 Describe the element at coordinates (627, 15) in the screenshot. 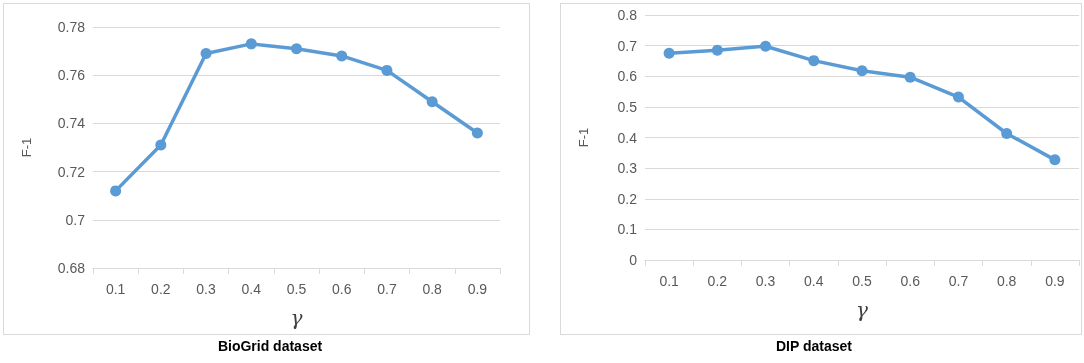

I see `y-tick-label: 0.8` at that location.